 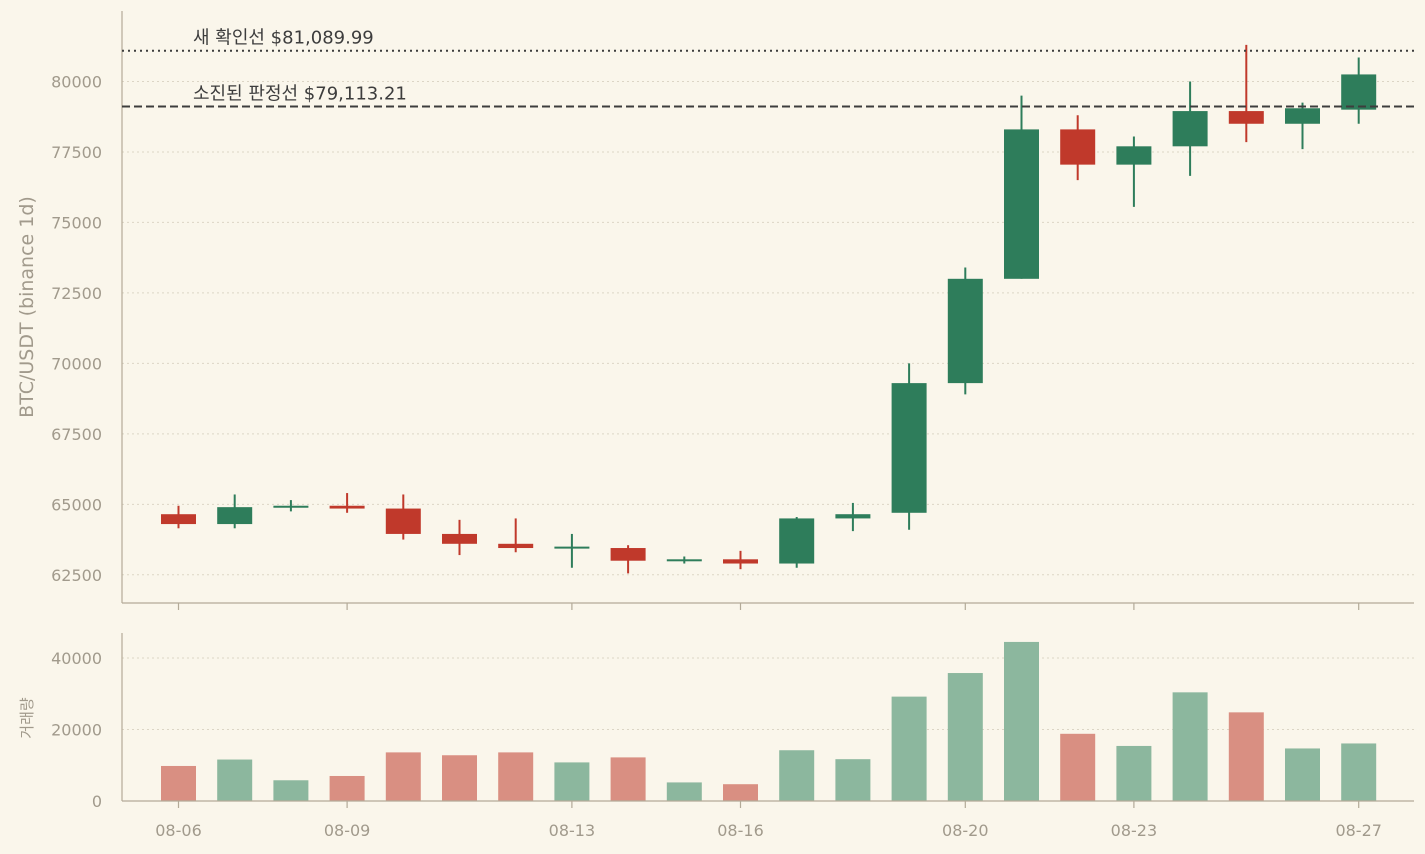 What do you see at coordinates (76, 328) in the screenshot?
I see `price-y-ticks: 62500 65000 67500 70000 72500 75000 77500 80000` at bounding box center [76, 328].